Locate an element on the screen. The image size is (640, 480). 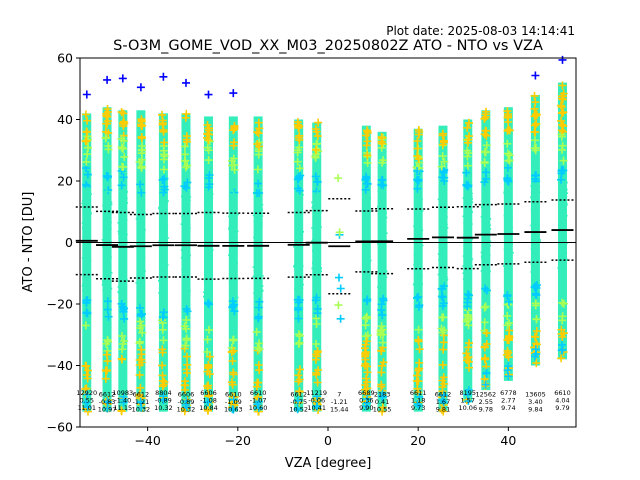
bin-stat-label: 10.60 is located at coordinates (258, 408).